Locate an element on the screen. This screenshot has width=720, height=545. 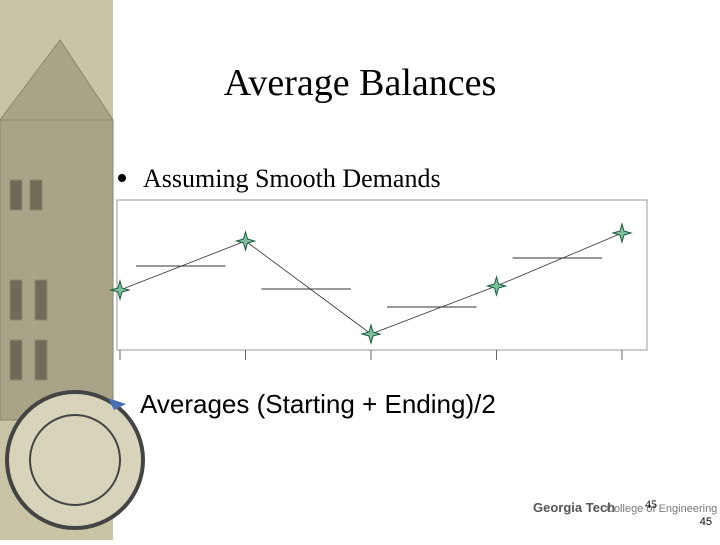
seal-inner is located at coordinates (75, 460).